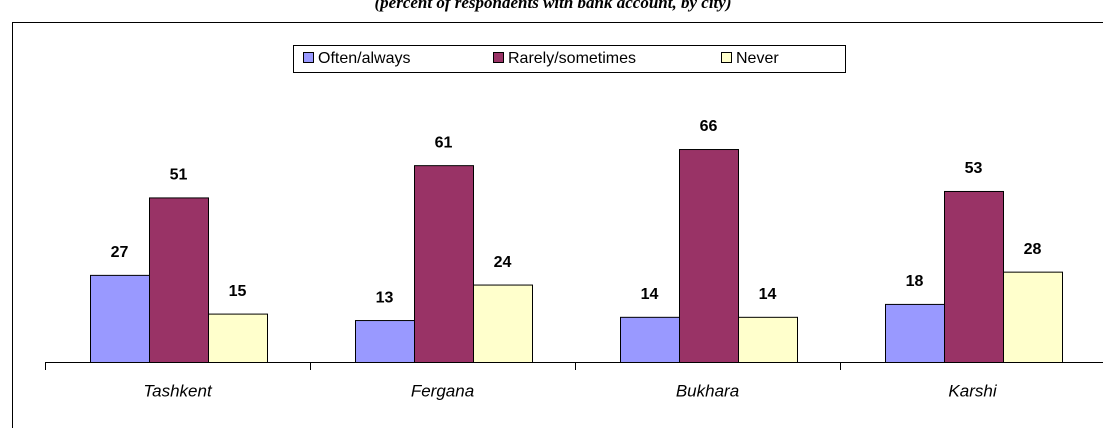 Image resolution: width=1103 pixels, height=428 pixels. What do you see at coordinates (757, 58) in the screenshot?
I see `legend-label: Never` at bounding box center [757, 58].